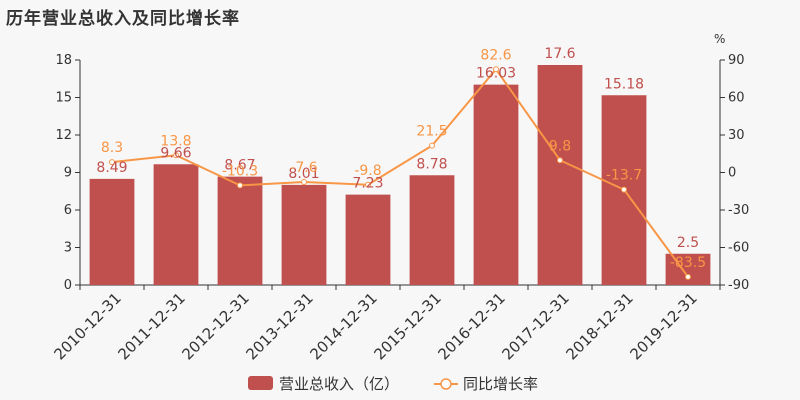 The height and width of the screenshot is (400, 800). Describe the element at coordinates (738, 285) in the screenshot. I see `right-tick-label: -90` at that location.